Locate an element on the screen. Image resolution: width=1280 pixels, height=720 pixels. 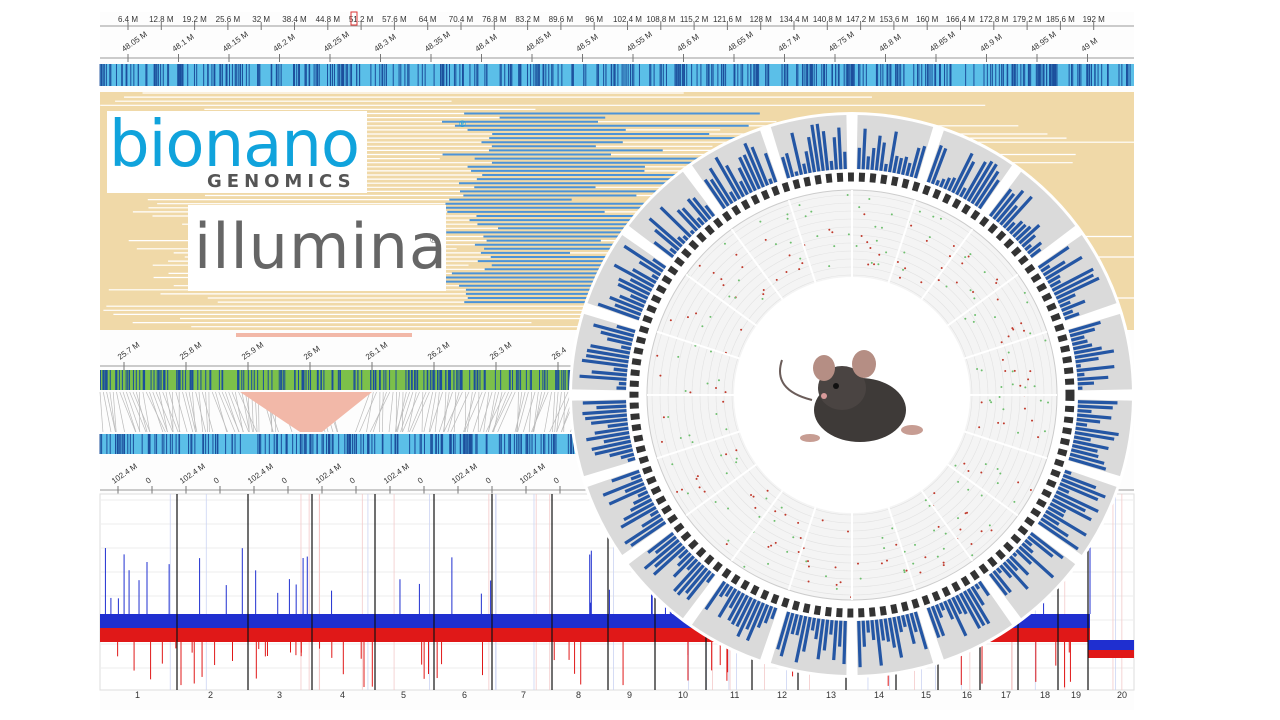
top-ruler-label: 115.2 M is located at coordinates (694, 19).